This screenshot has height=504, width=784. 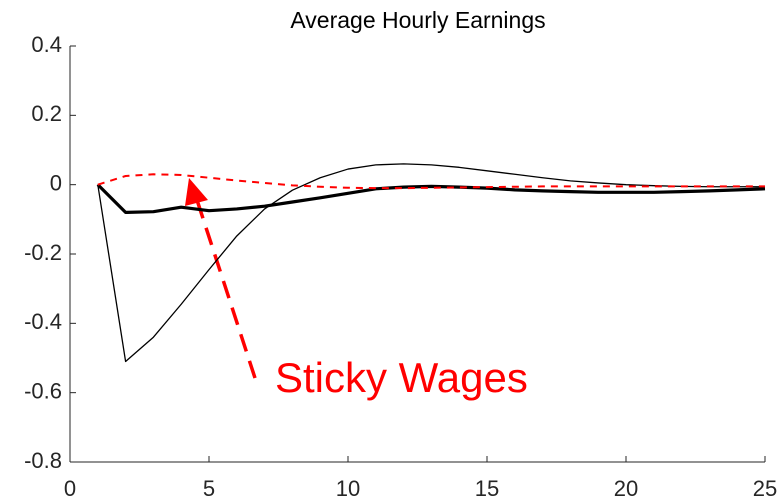 What do you see at coordinates (56, 182) in the screenshot?
I see `y-tick-label: 0` at bounding box center [56, 182].